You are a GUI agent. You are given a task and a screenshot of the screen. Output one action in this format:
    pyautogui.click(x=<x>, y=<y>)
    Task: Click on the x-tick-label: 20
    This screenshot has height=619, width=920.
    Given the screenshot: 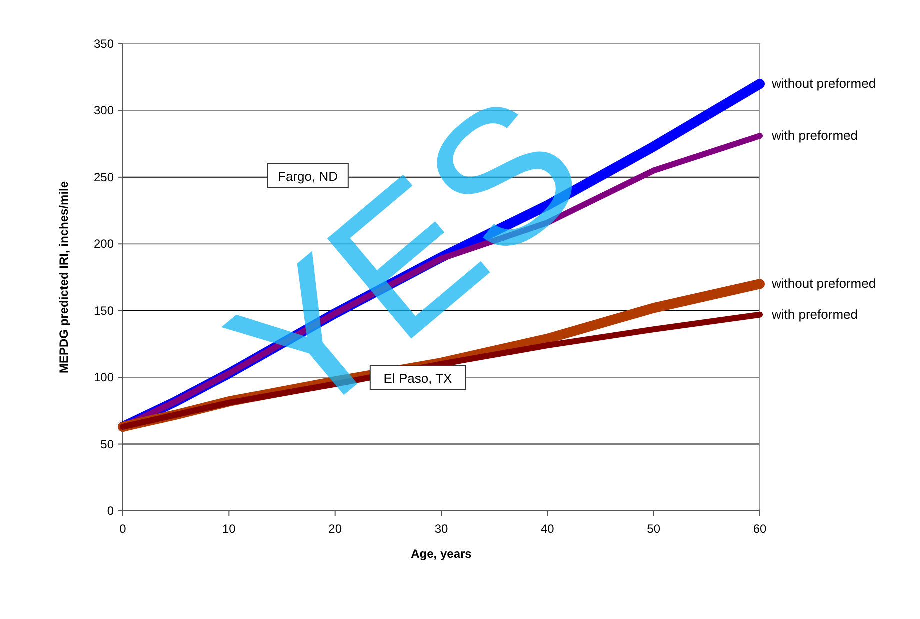 What is the action you would take?
    pyautogui.click(x=335, y=529)
    